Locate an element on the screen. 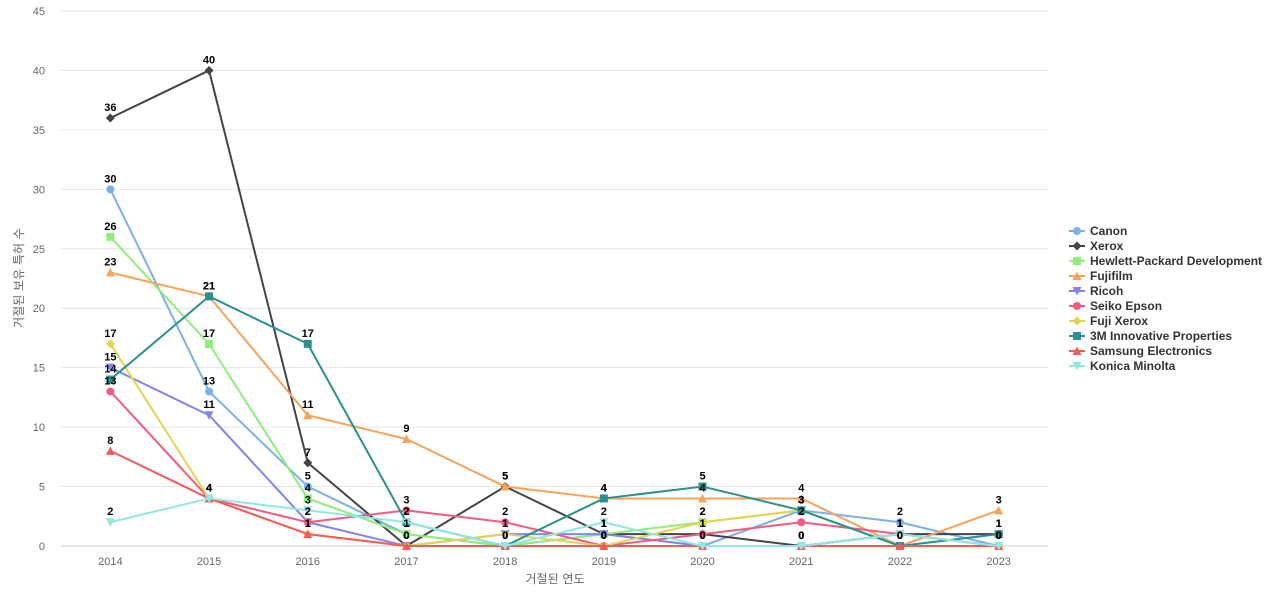  legend-item: Konica Minolta is located at coordinates (1165, 365).